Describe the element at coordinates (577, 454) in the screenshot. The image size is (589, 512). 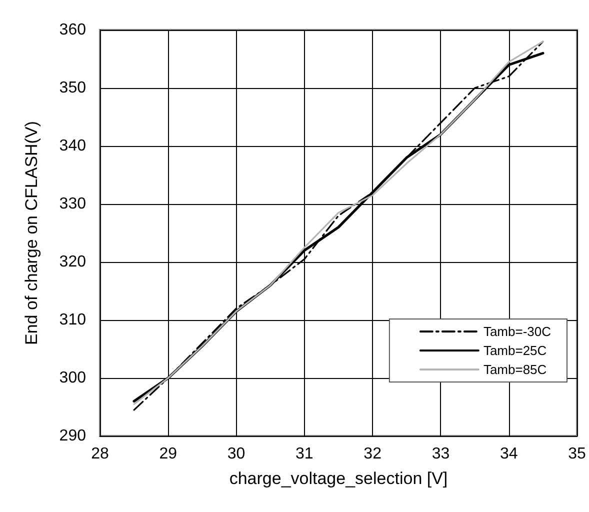
I see `x-tick-label: 35` at that location.